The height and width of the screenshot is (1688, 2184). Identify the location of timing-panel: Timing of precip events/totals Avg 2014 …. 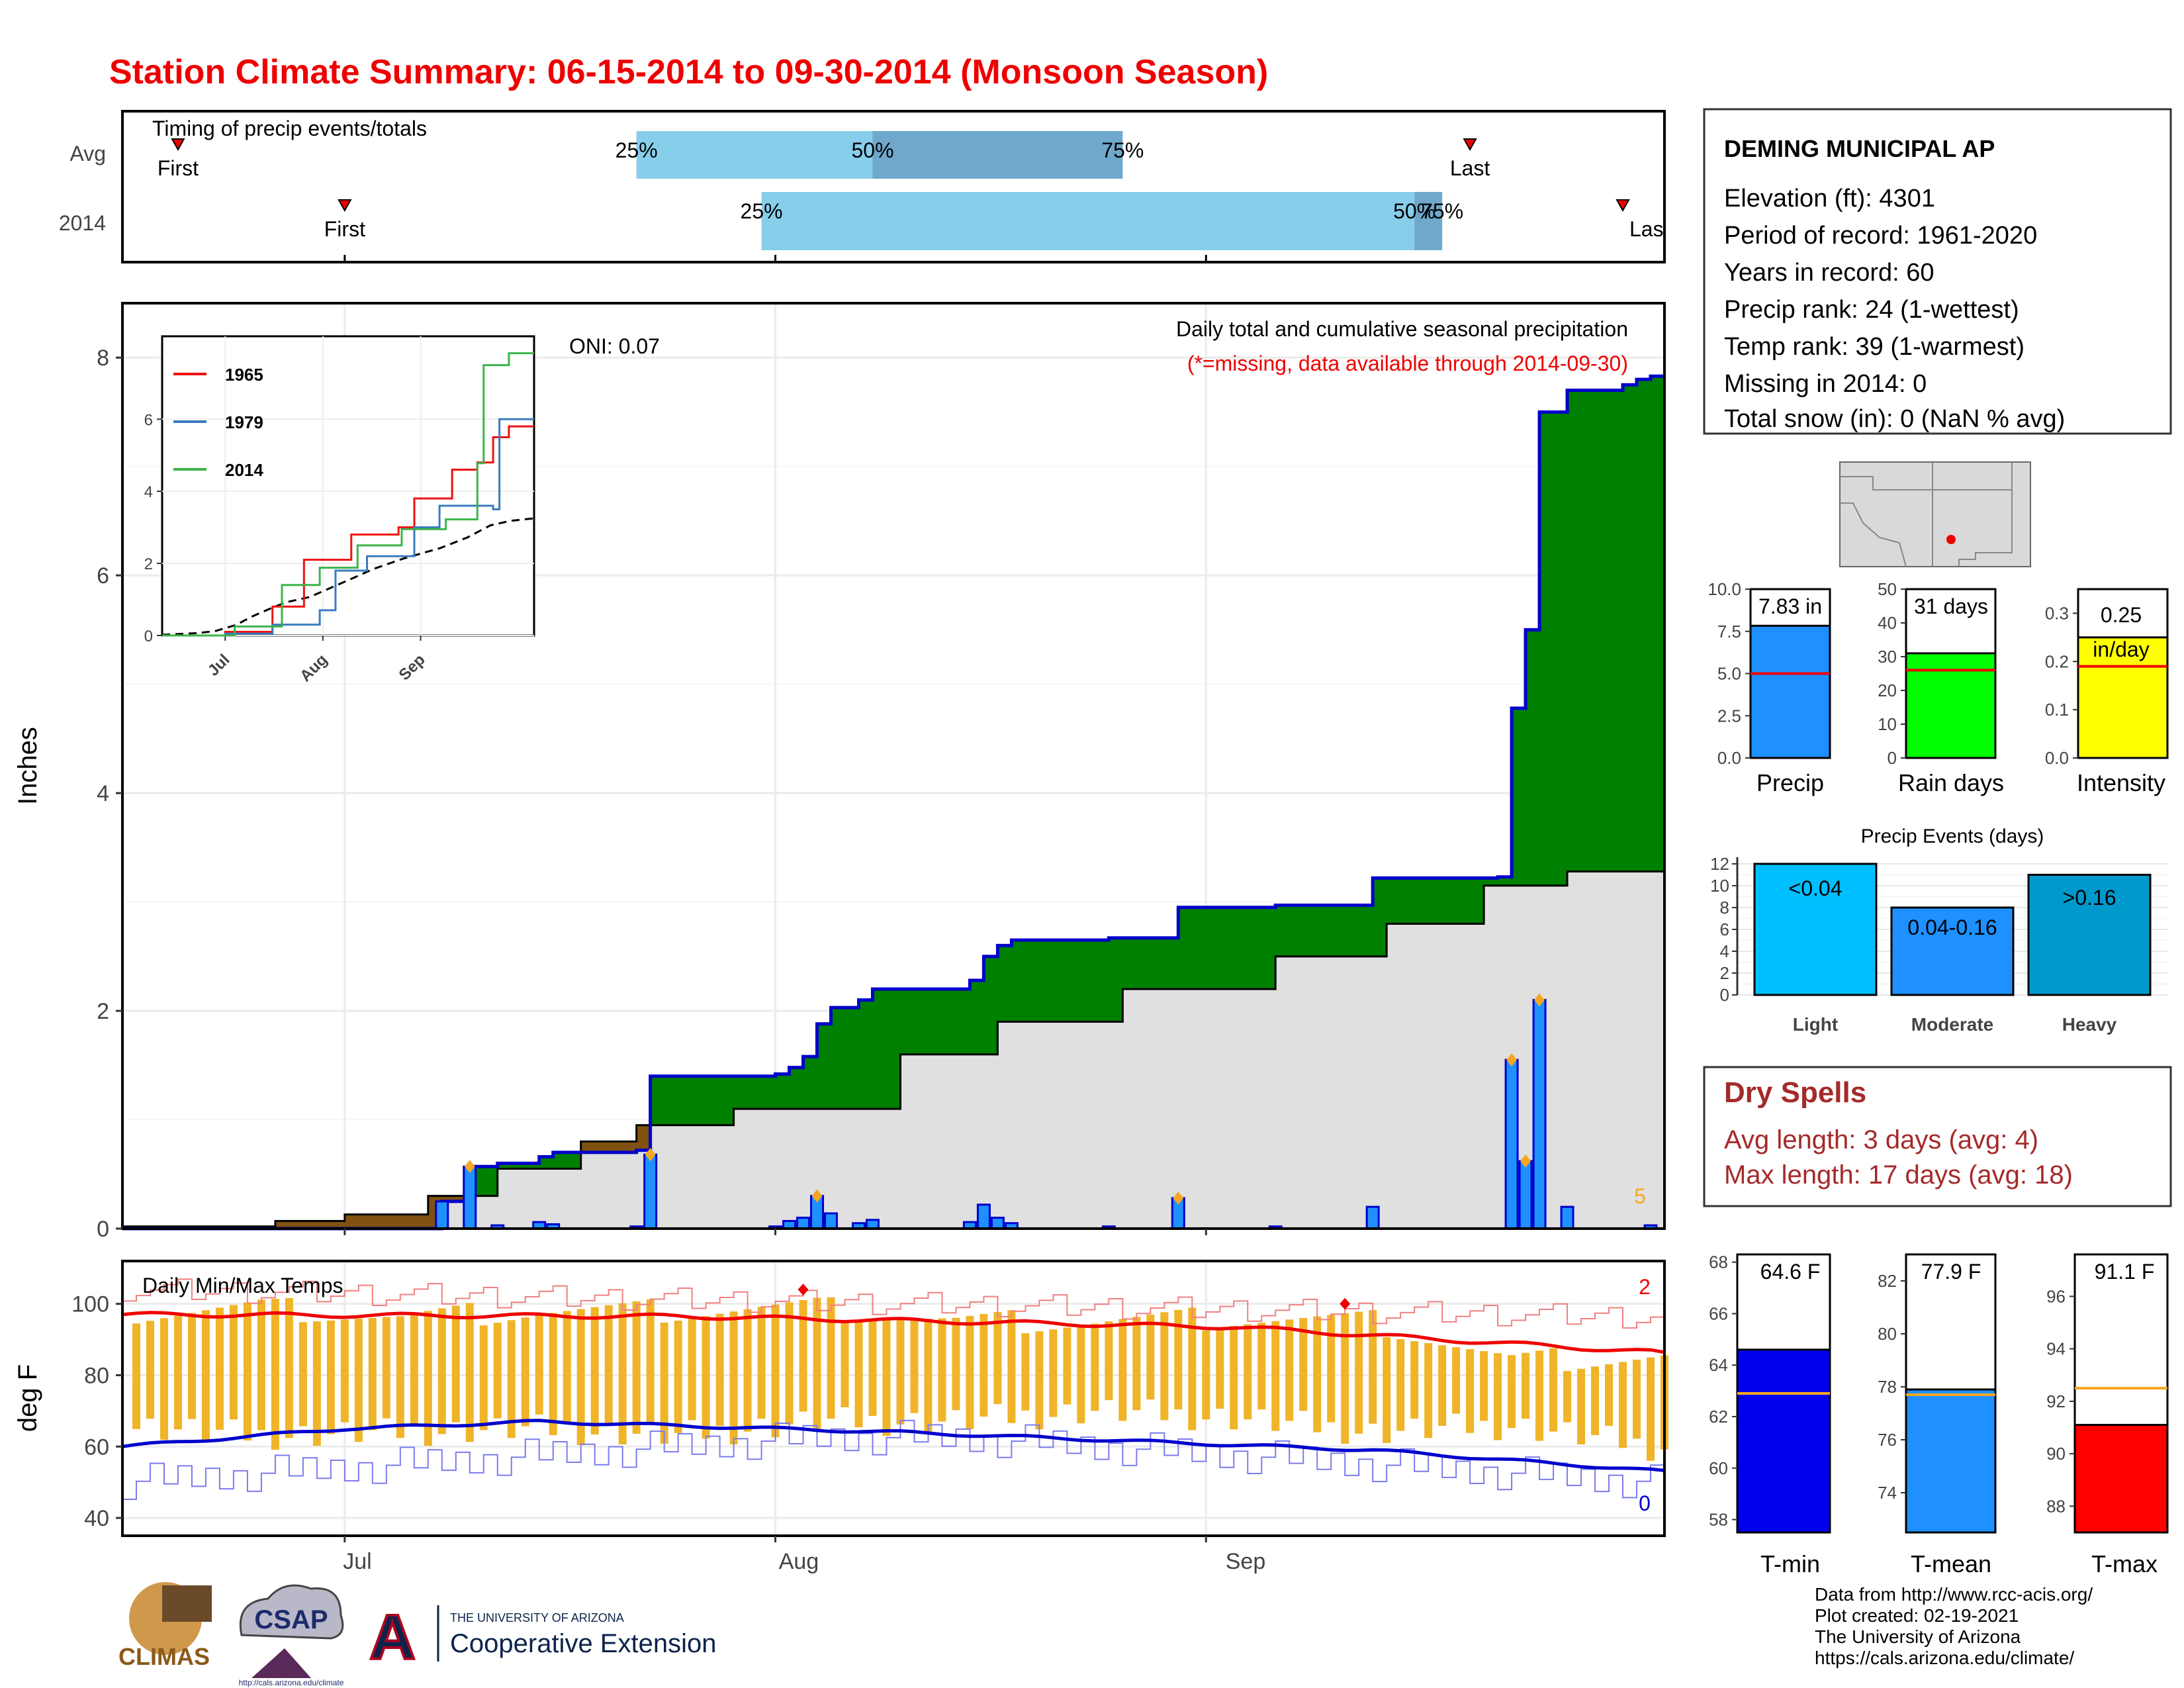
(862, 186).